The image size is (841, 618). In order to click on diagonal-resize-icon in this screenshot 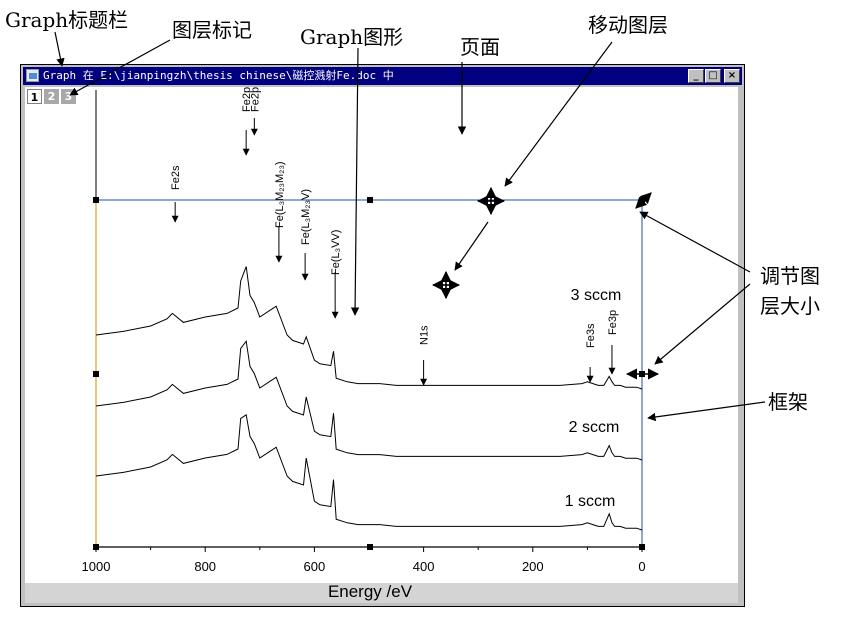, I will do `click(643, 200)`.